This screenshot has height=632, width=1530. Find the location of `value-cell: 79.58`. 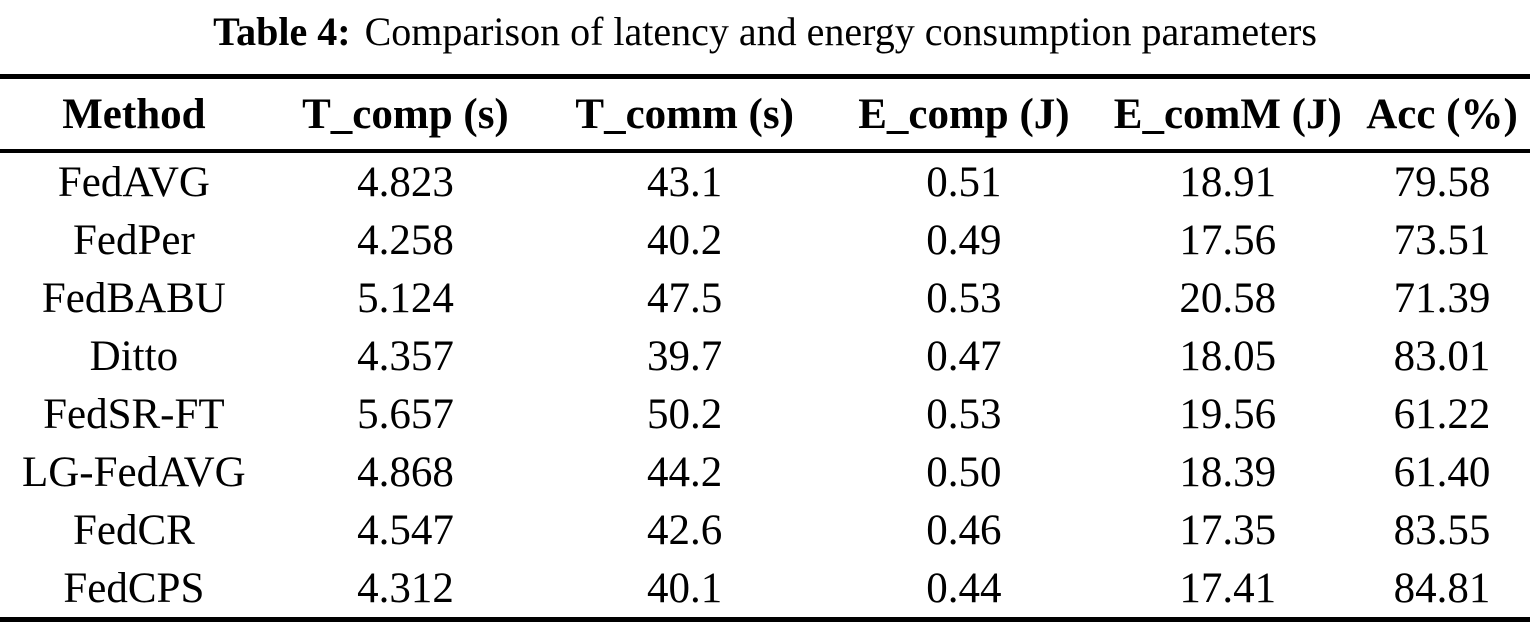

value-cell: 79.58 is located at coordinates (1442, 182).